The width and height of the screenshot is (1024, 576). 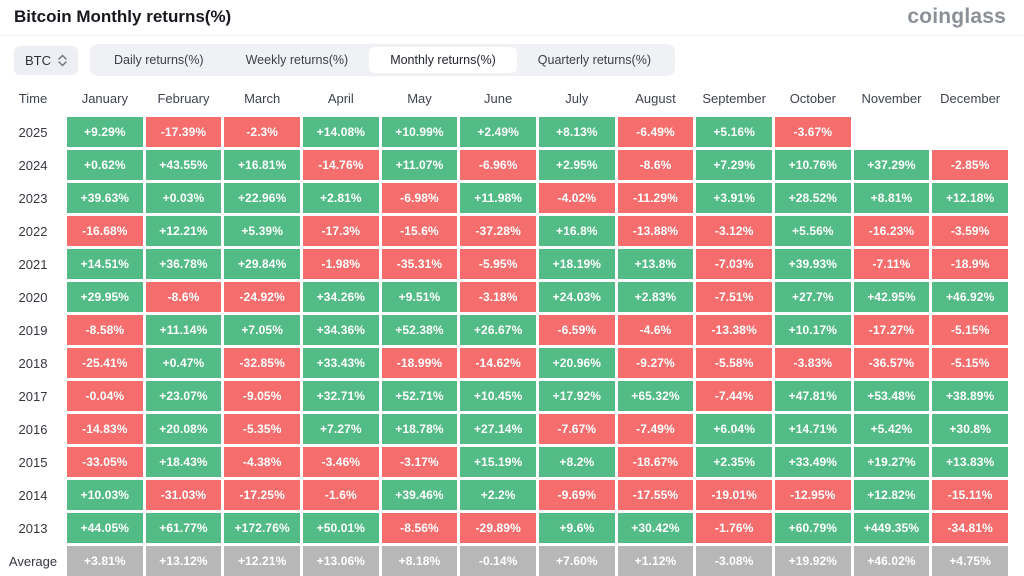 I want to click on return-cell: -2.85%, so click(x=970, y=165).